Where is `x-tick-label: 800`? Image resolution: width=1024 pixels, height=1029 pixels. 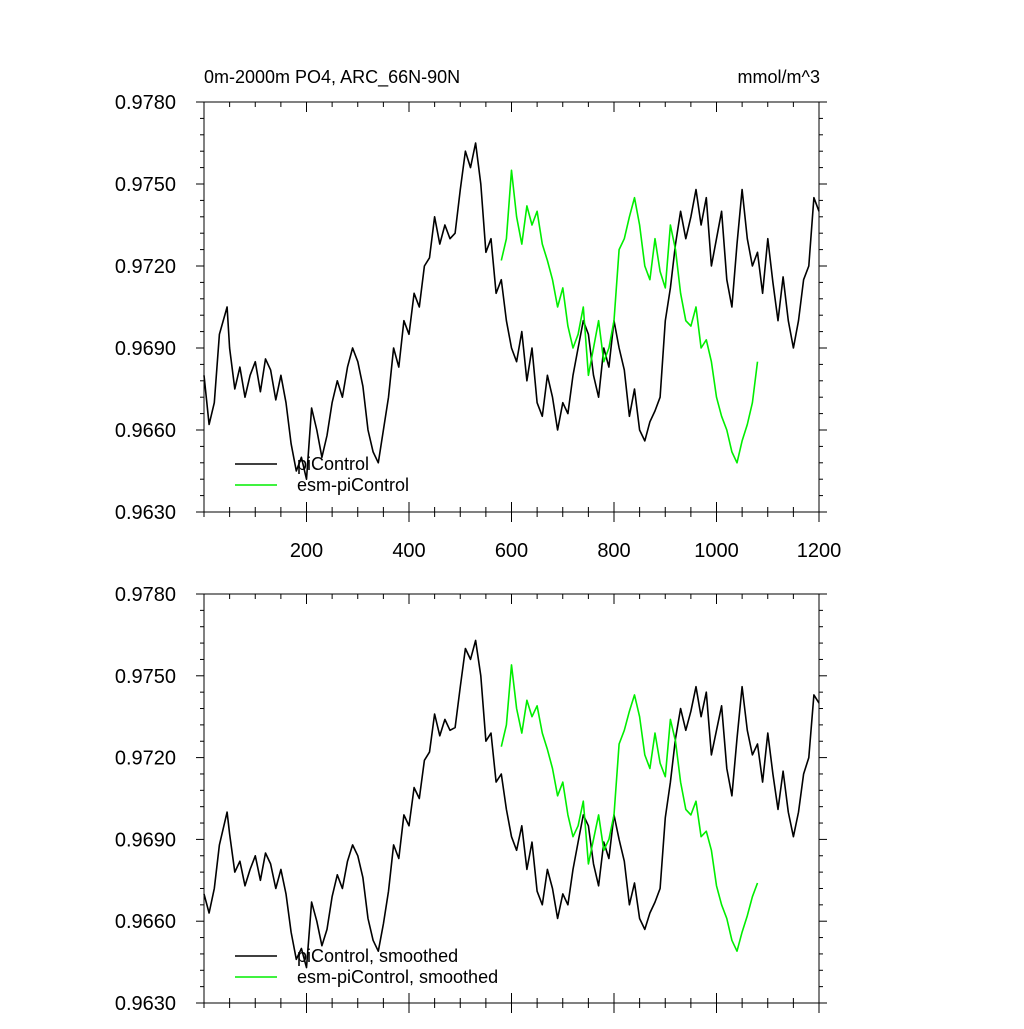
x-tick-label: 800 is located at coordinates (613, 551).